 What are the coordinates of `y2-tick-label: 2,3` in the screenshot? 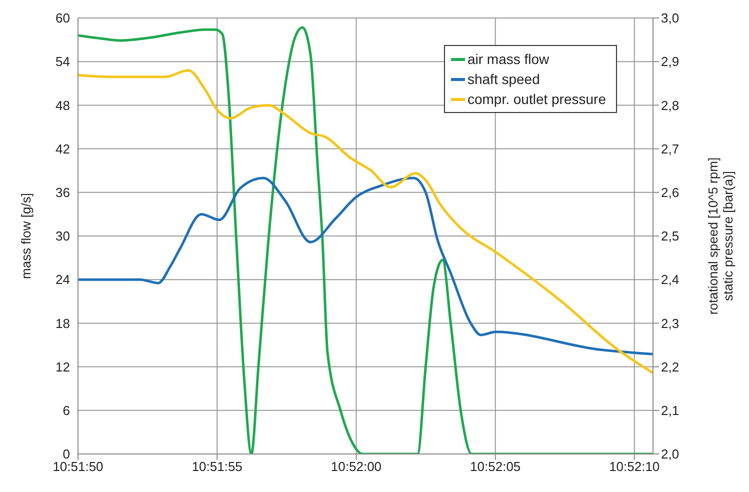 It's located at (670, 323).